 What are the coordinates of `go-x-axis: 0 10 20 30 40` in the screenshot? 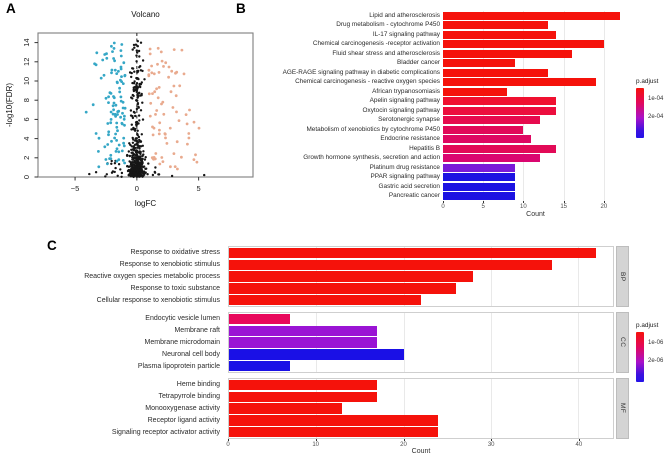 It's located at (420, 445).